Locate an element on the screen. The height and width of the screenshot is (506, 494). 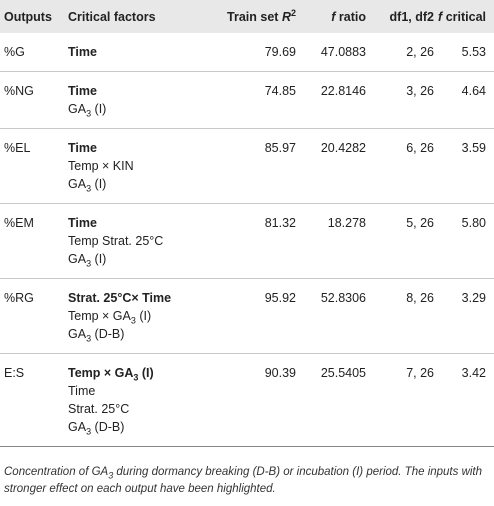
critical-factors-cell: Strat. 25°C× Time Temp × GA3 (I) GA3 (D-B) is located at coordinates (138, 316).